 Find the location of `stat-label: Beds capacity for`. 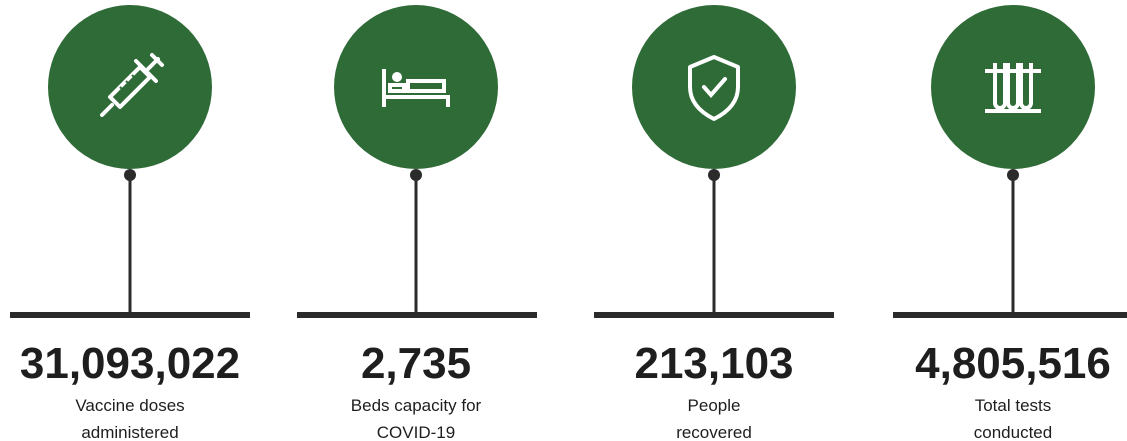

stat-label: Beds capacity for is located at coordinates (416, 405).